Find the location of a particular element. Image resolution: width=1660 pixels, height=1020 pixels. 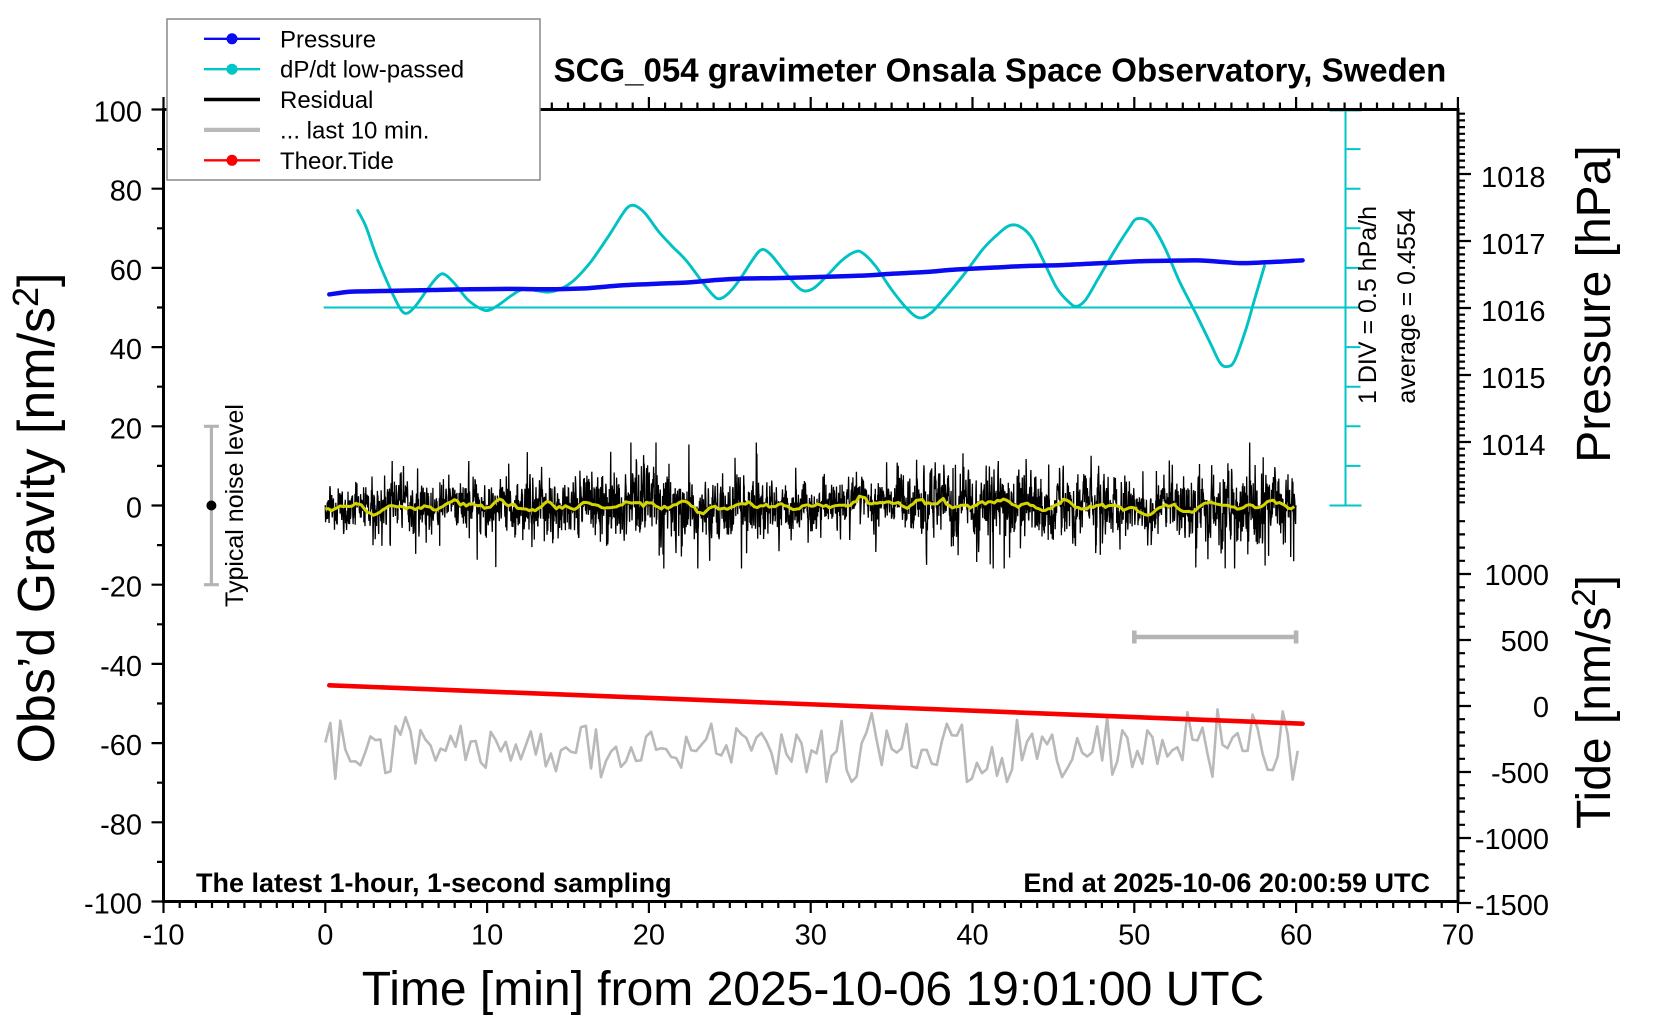

svg-text:Time [min] from 2025-10-06 19:: Time [min] from 2025-10-06 19:01:00 UTC is located at coordinates (813, 989).